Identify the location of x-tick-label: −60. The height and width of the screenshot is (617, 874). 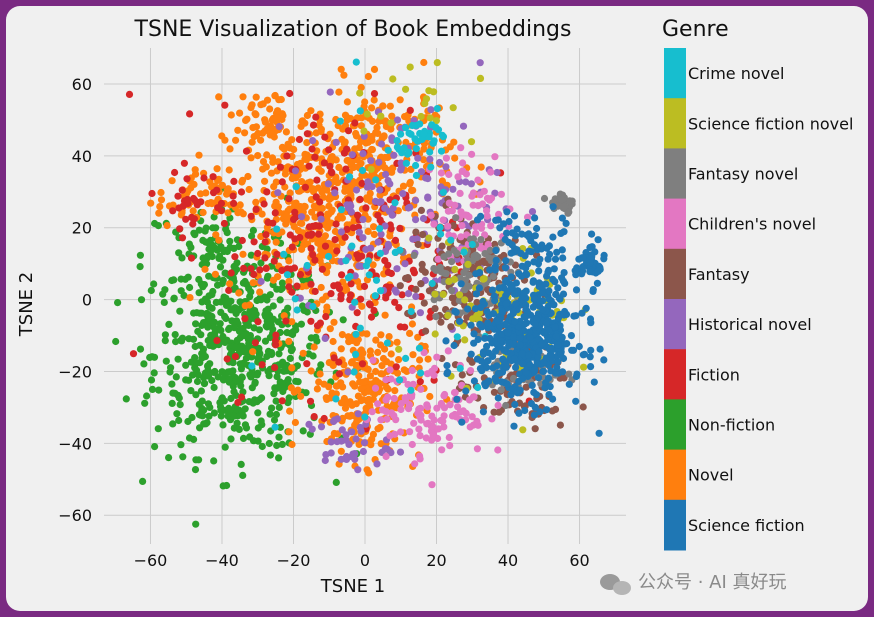
(151, 560).